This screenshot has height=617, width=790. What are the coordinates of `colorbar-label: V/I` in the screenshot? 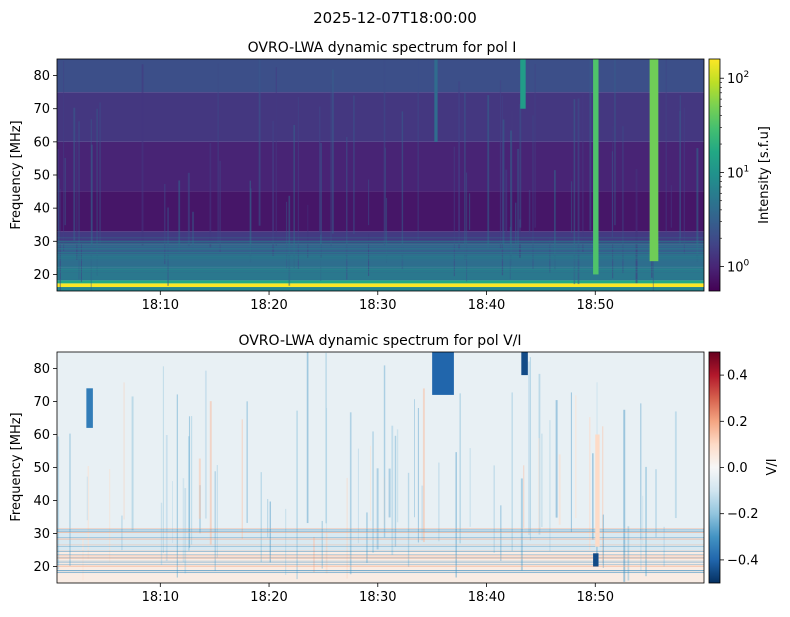 It's located at (772, 466).